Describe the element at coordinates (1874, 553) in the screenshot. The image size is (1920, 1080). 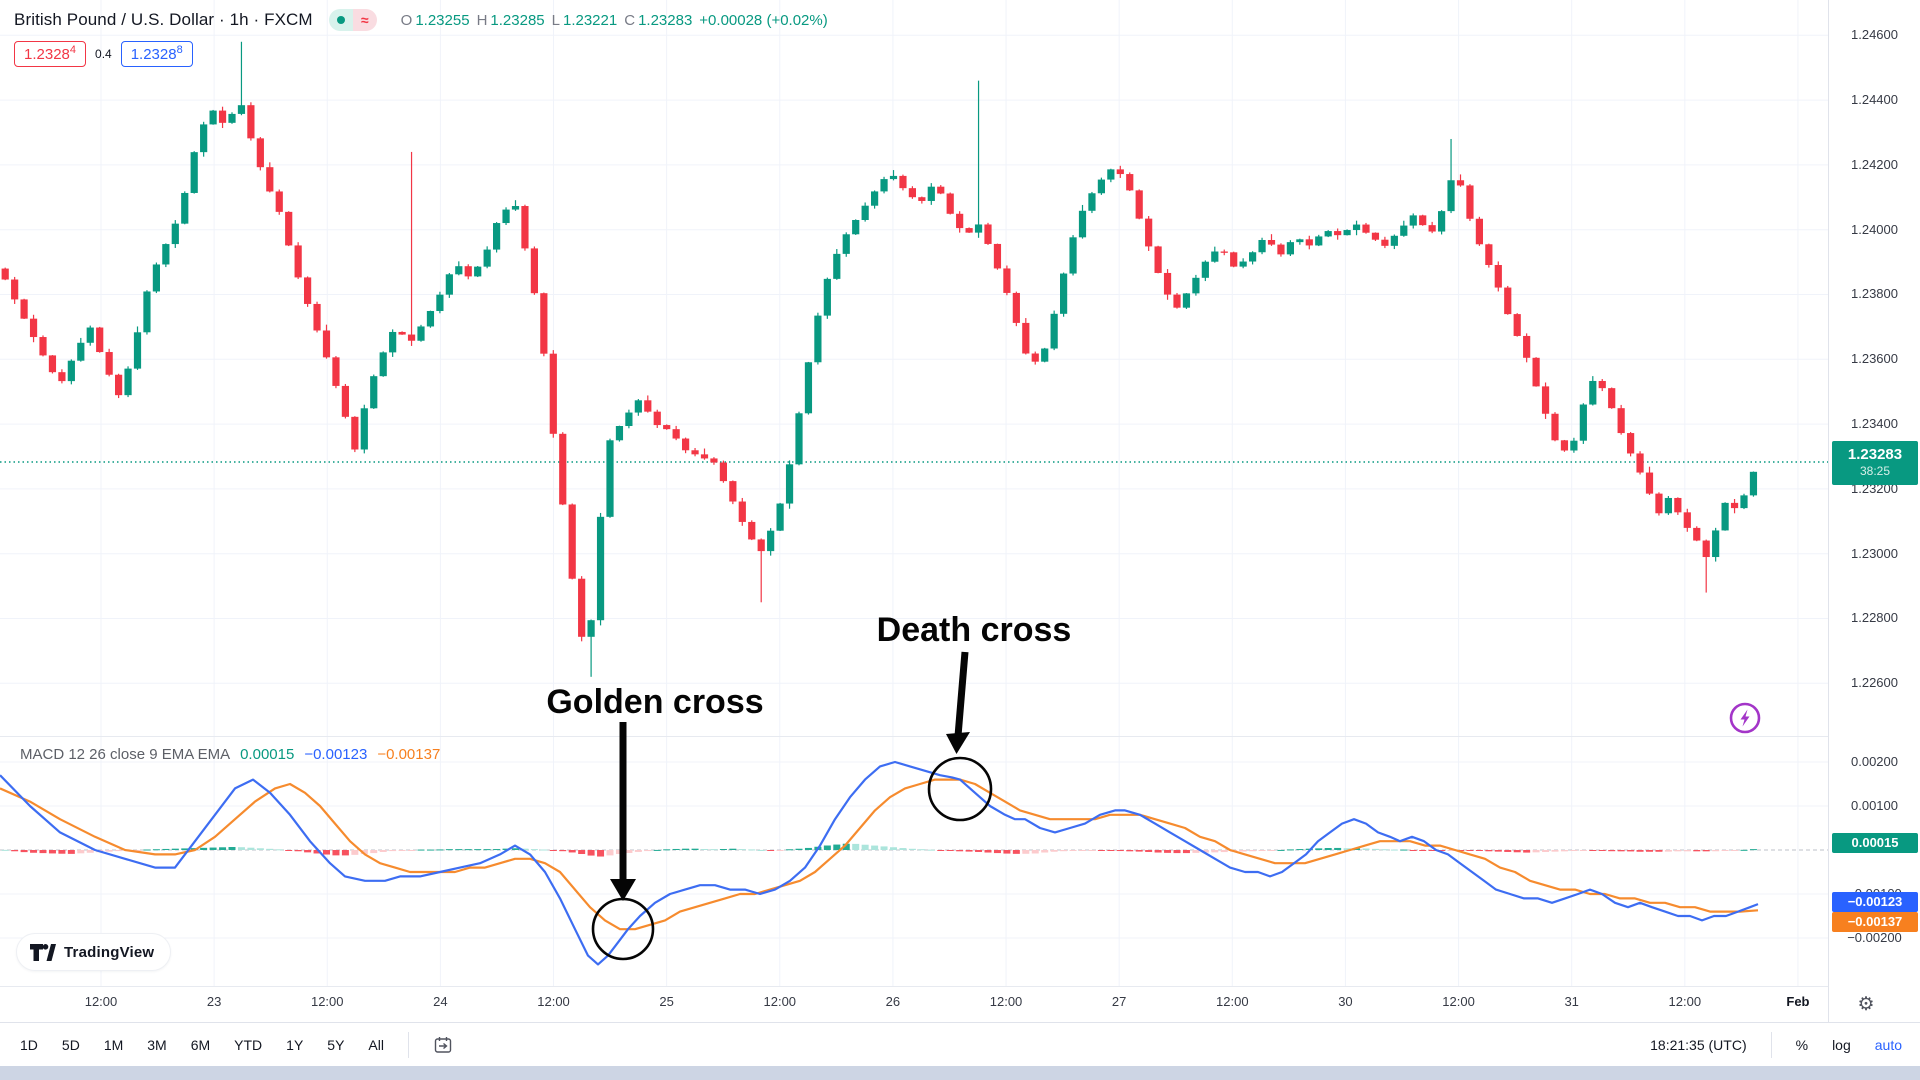
I see `price-axis-label: 1.23000` at that location.